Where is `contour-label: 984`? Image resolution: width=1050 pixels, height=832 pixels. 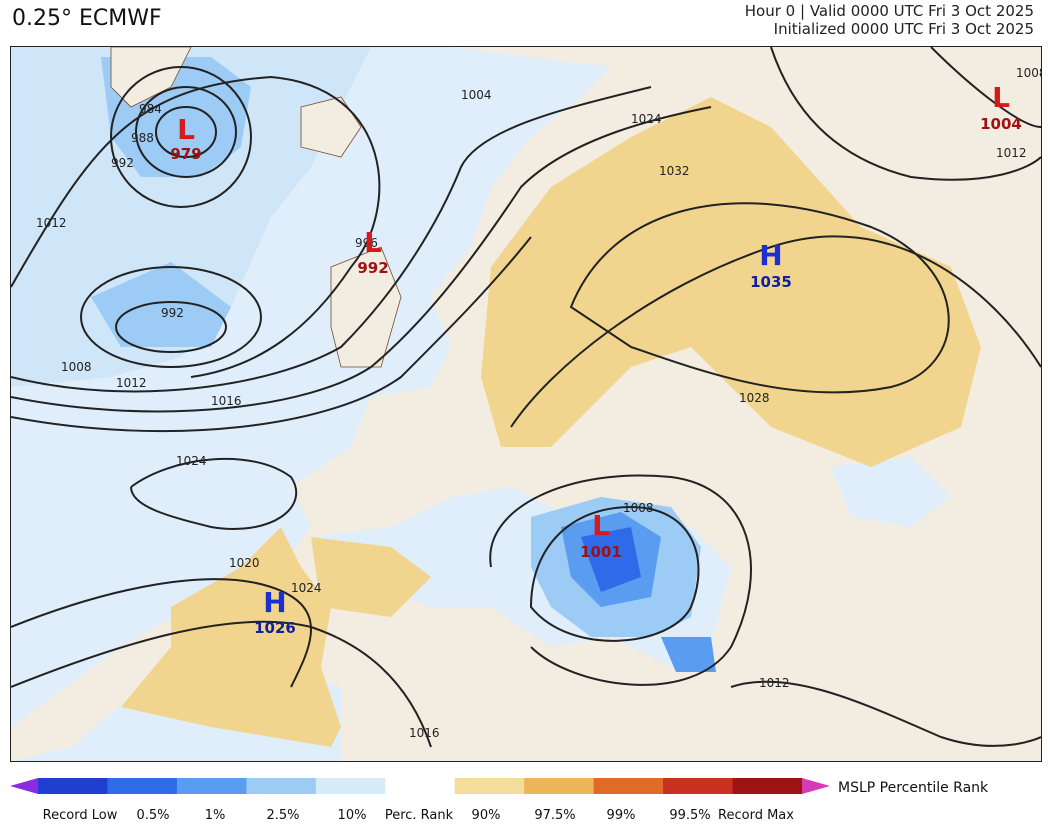 contour-label: 984 is located at coordinates (150, 109).